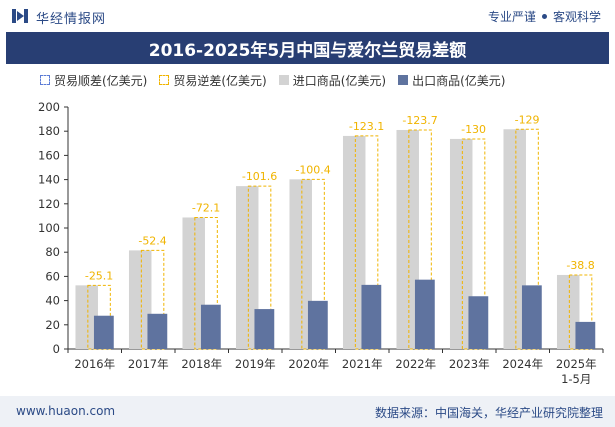 This screenshot has width=615, height=427. I want to click on logo-icon, so click(20, 16).